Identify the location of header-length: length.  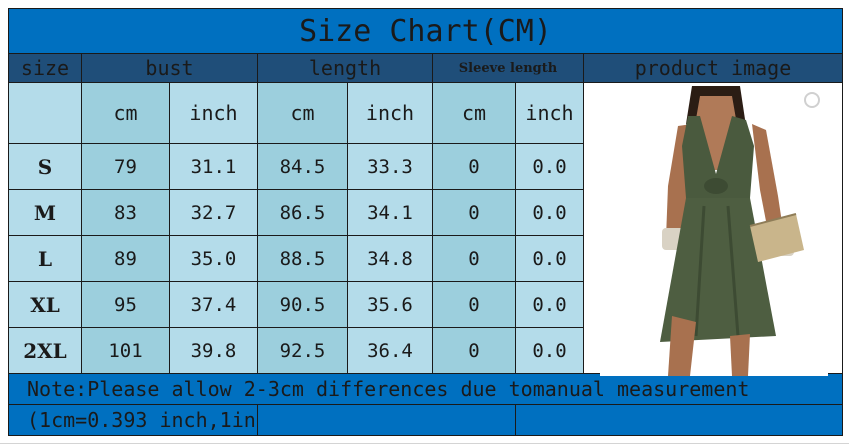
(345, 68).